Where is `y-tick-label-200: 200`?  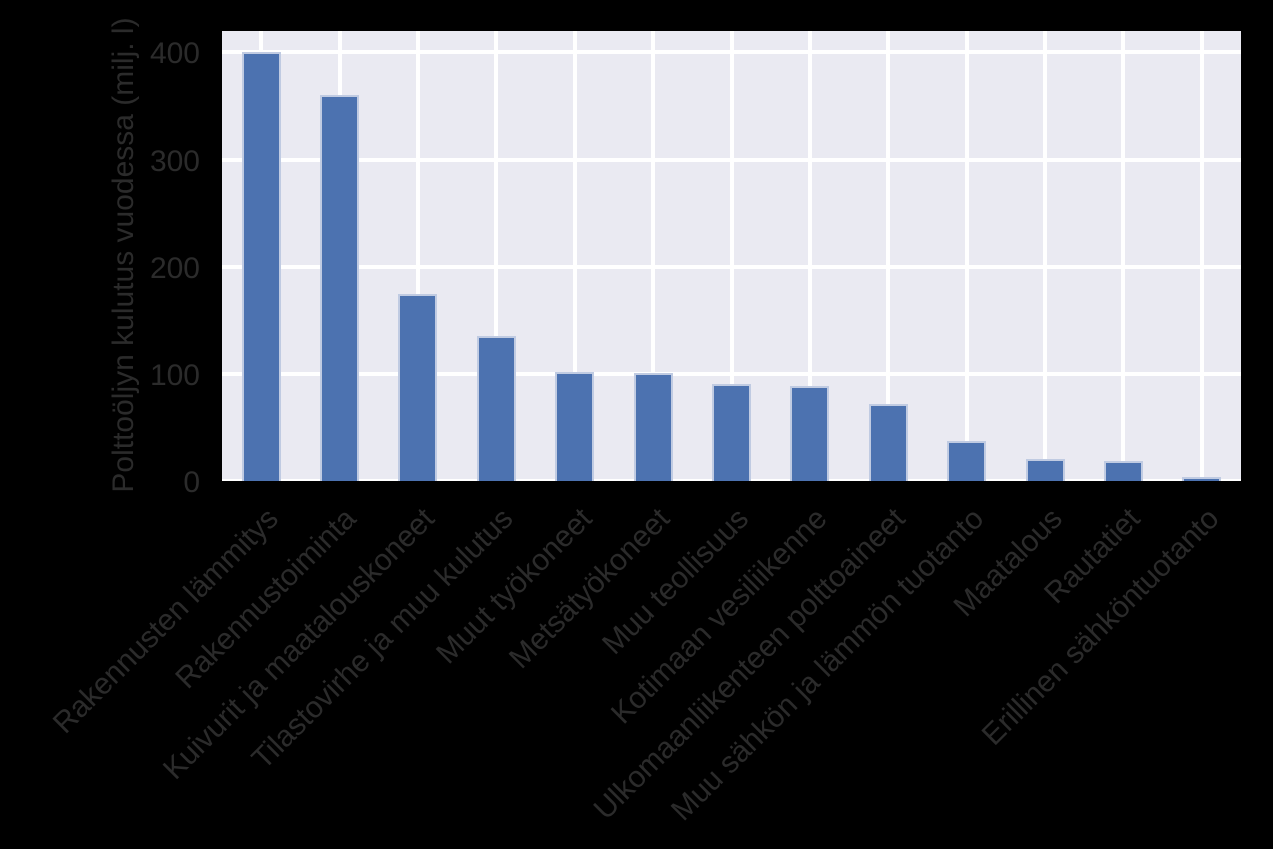 y-tick-label-200: 200 is located at coordinates (174, 268).